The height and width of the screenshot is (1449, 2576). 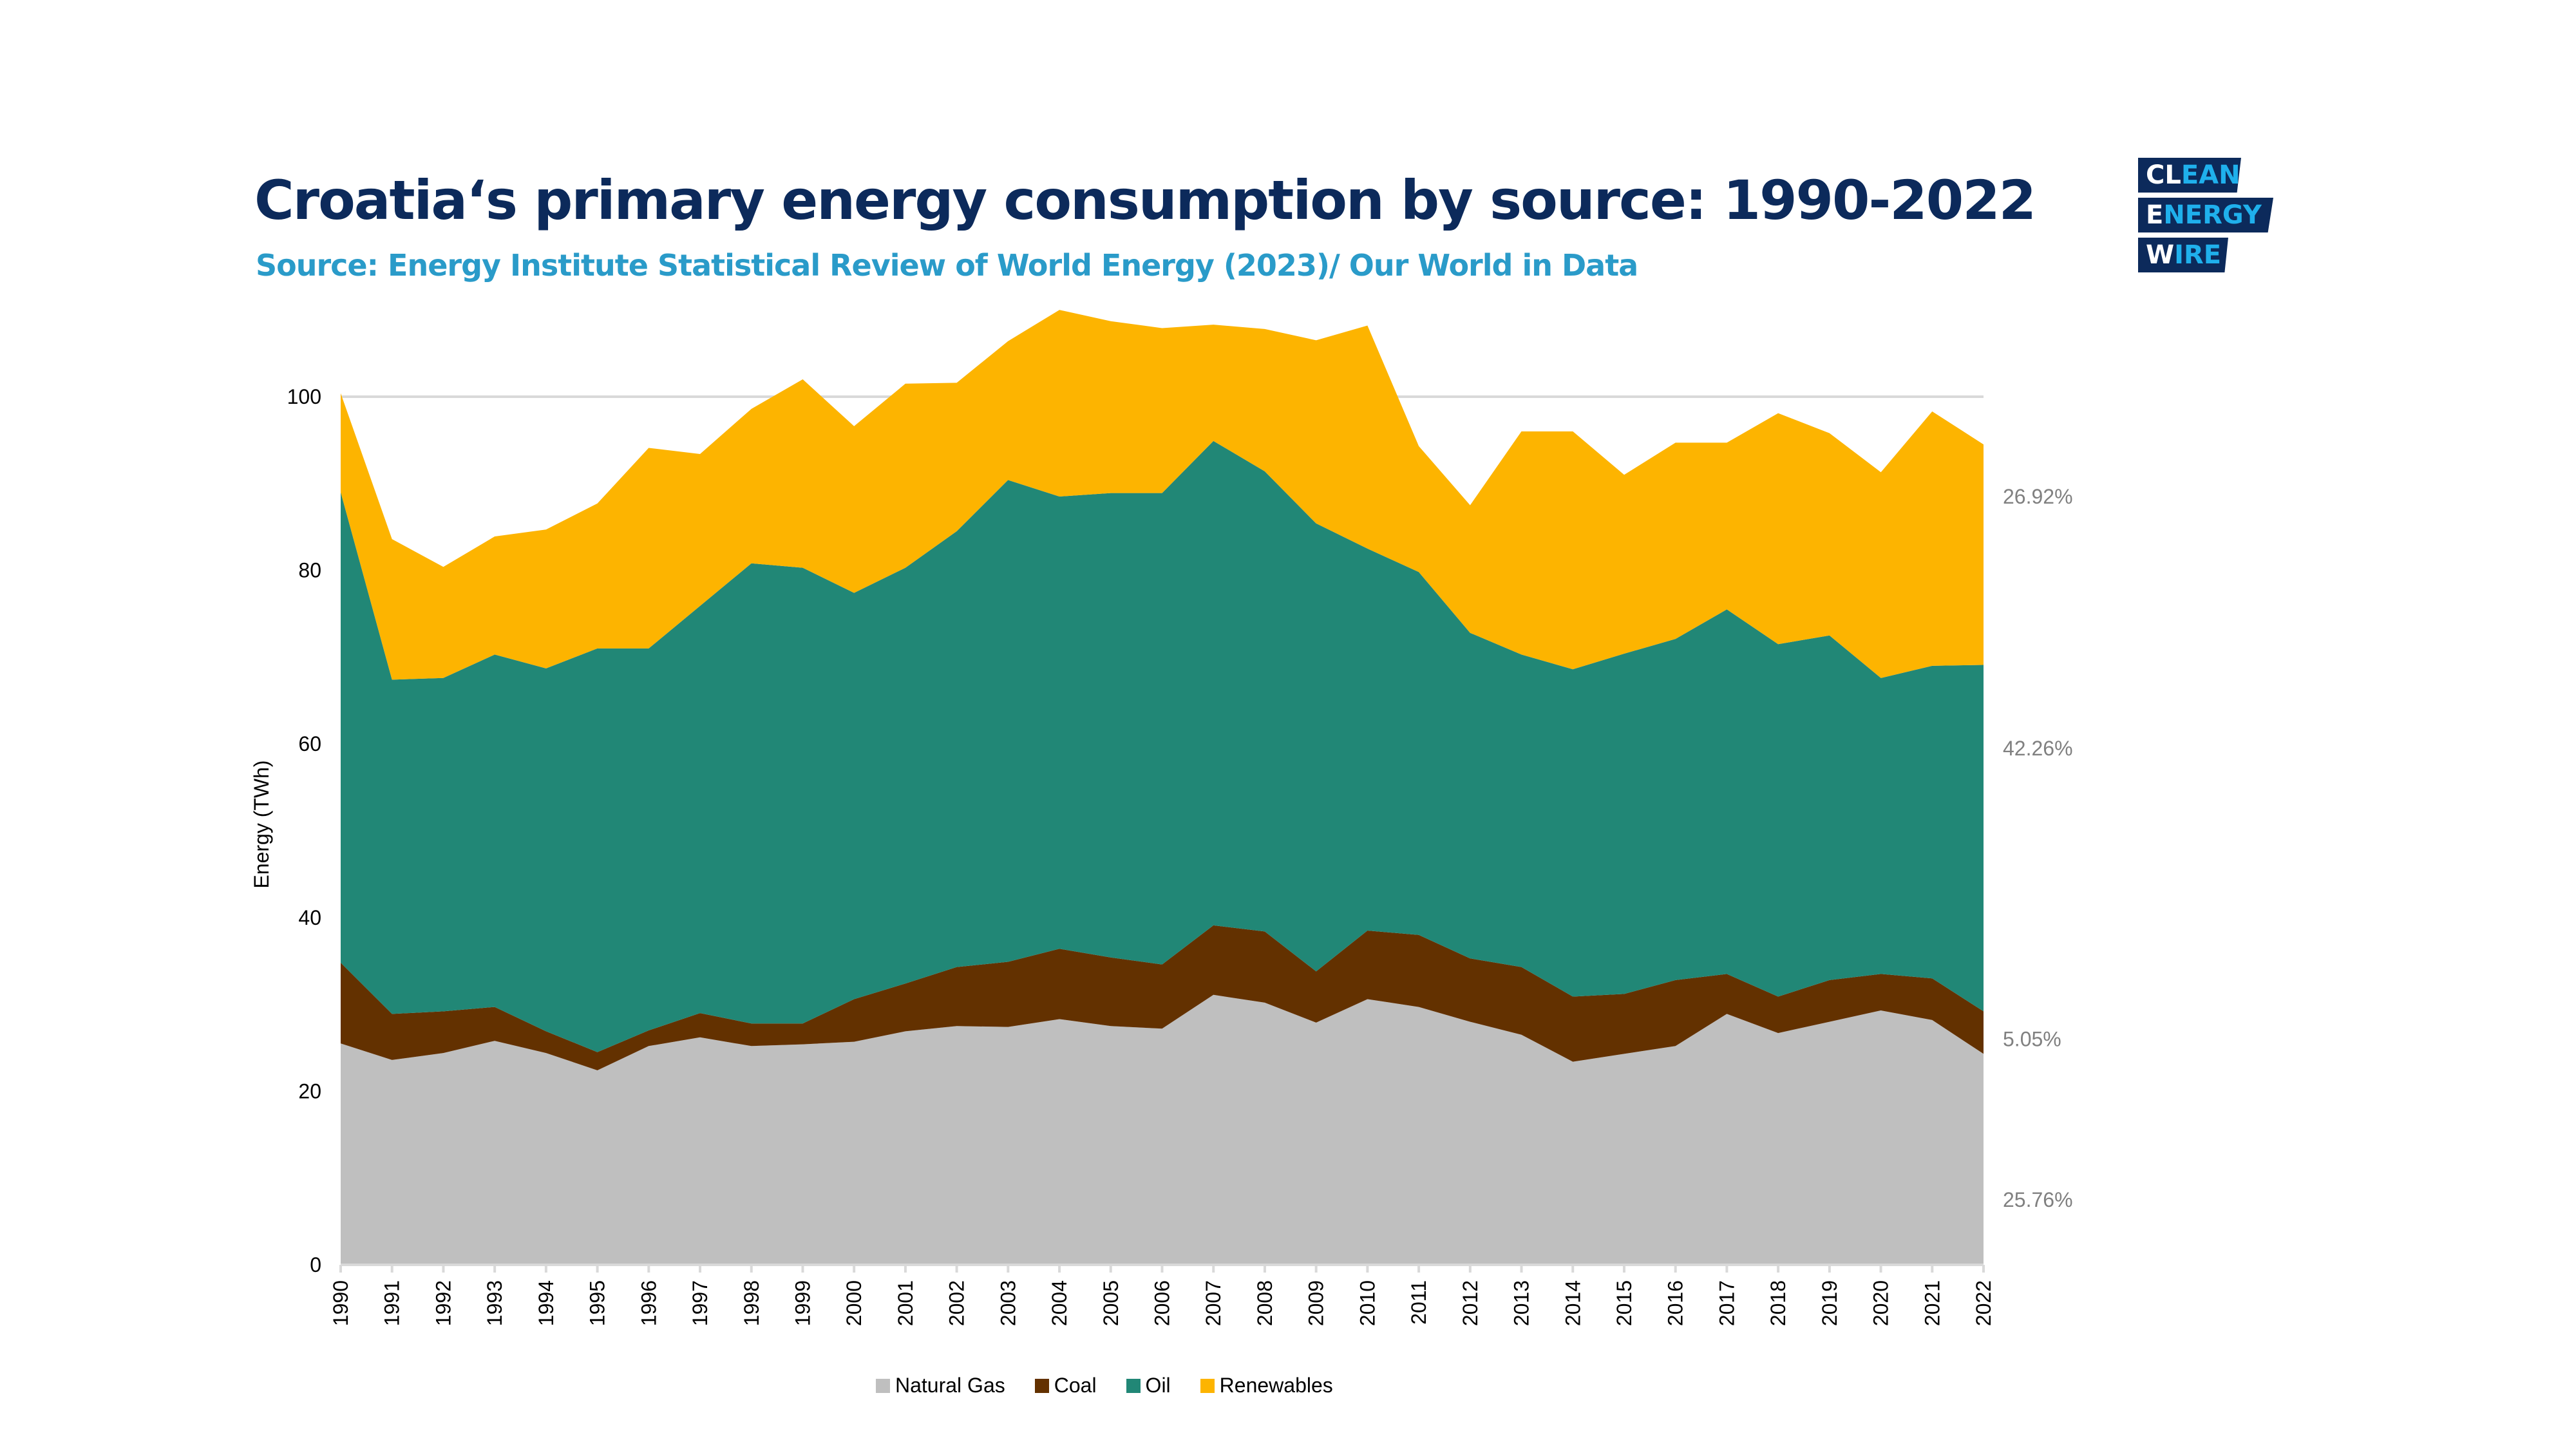 I want to click on x-tick-label: 2003, so click(x=1008, y=1303).